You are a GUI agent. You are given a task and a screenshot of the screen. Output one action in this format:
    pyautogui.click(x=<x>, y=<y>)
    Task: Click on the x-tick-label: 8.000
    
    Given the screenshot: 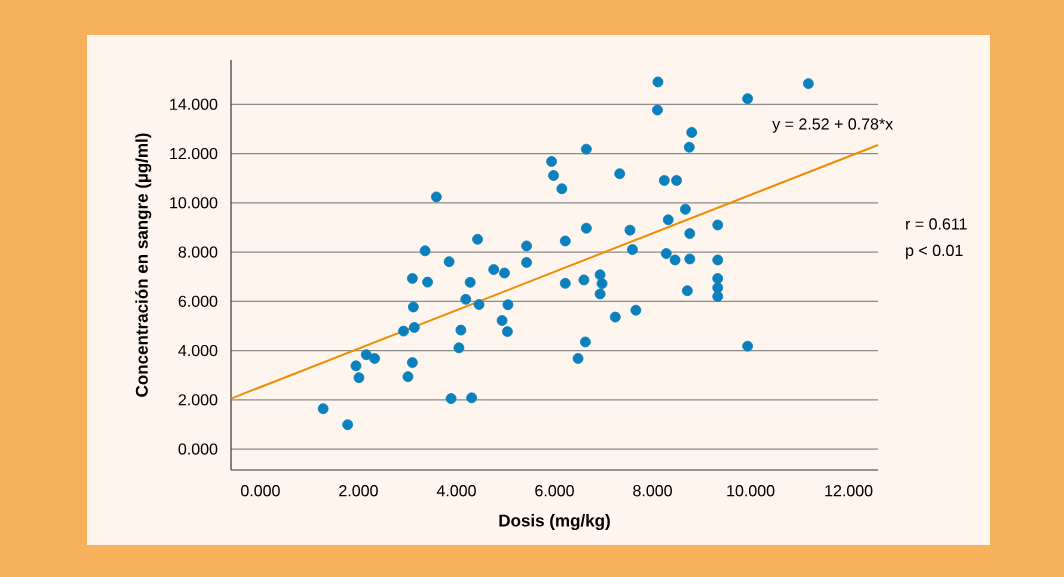 What is the action you would take?
    pyautogui.click(x=652, y=491)
    